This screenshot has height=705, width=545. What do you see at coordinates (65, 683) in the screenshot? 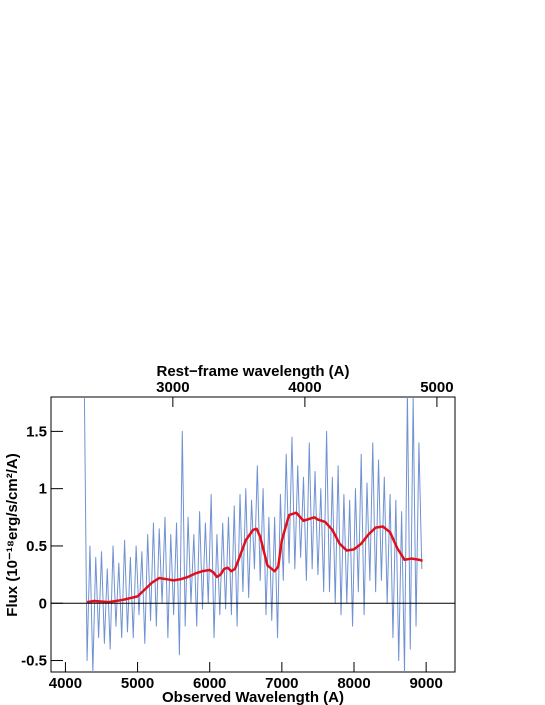
I see `x-tick-label: 4000` at bounding box center [65, 683].